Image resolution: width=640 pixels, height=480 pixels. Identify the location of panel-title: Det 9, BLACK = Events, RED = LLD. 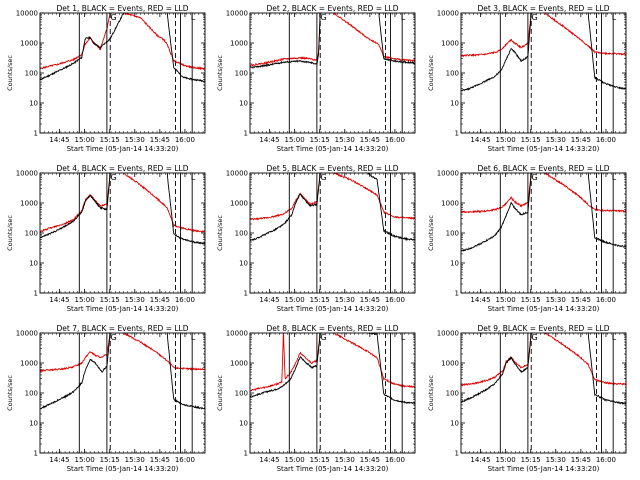
(543, 328).